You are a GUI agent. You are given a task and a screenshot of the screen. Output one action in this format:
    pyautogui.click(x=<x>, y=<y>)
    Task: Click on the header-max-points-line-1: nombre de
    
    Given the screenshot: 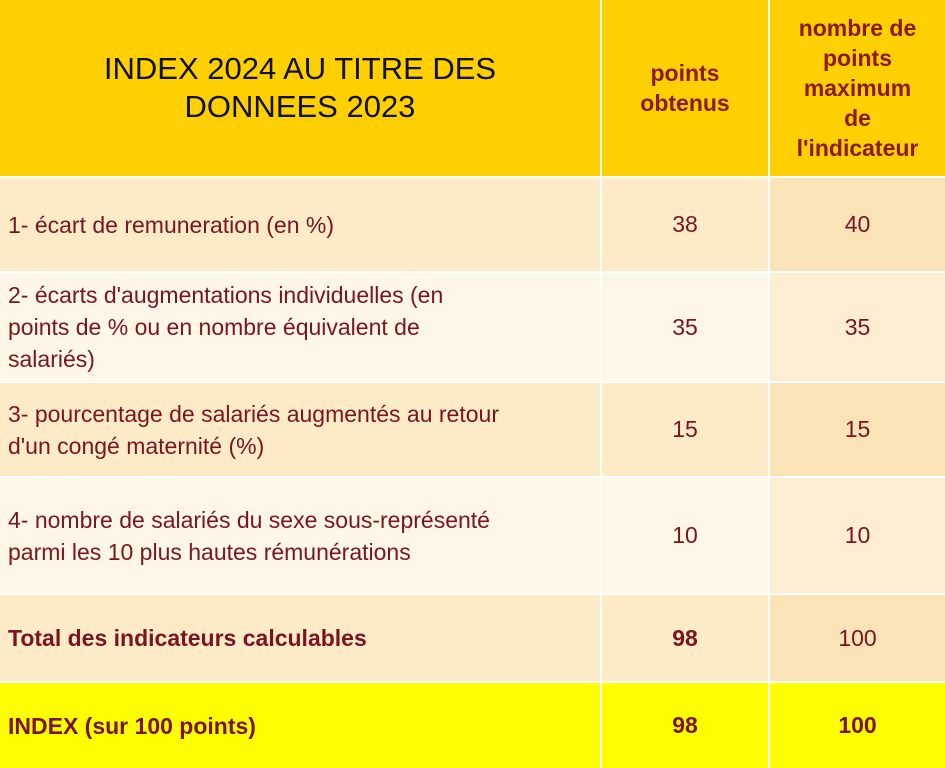 What is the action you would take?
    pyautogui.click(x=857, y=28)
    